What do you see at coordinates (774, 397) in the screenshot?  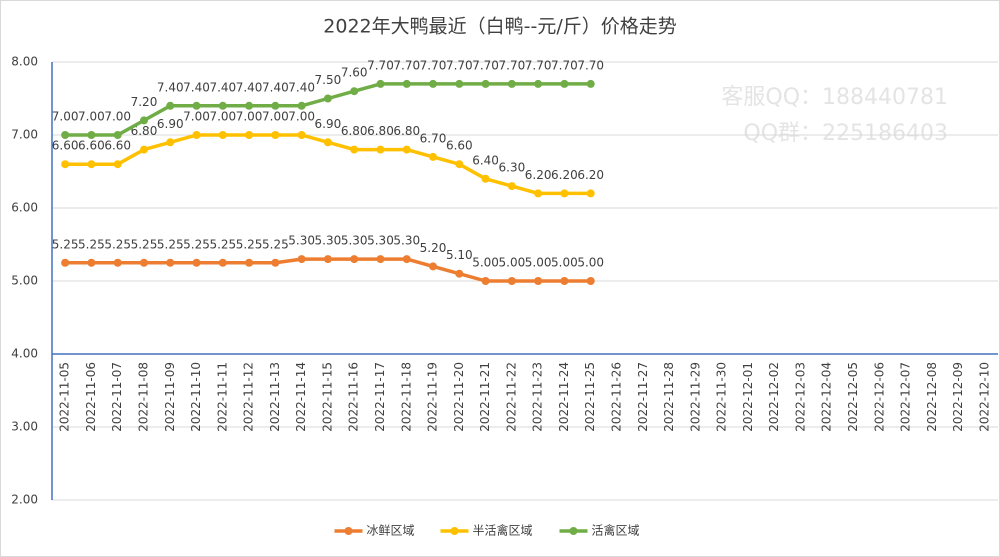 I see `x-tick-label: 2022-12-02` at bounding box center [774, 397].